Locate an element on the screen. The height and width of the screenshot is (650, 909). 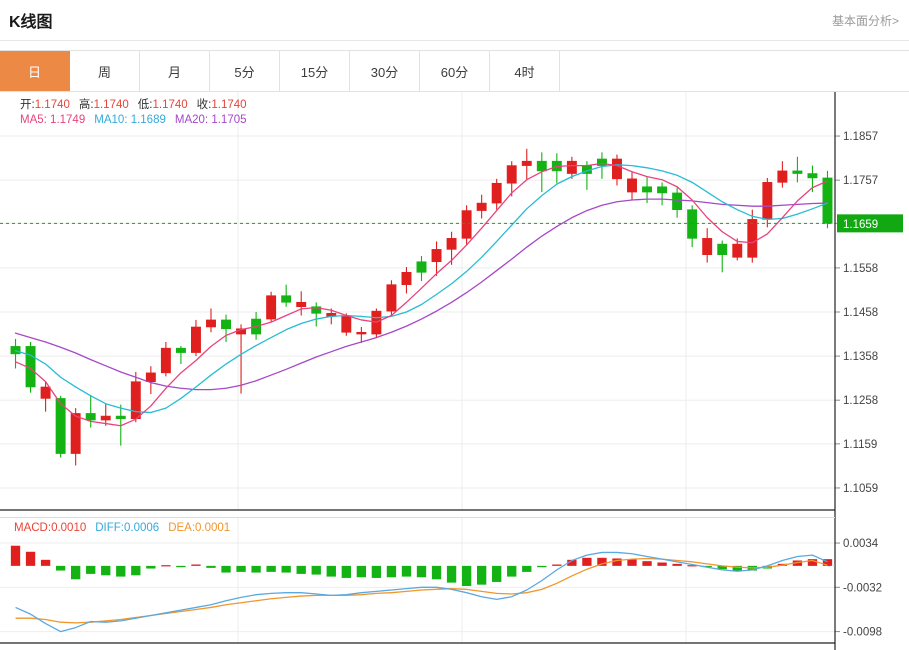
price-axis-label: 1.1358 is located at coordinates (860, 357).